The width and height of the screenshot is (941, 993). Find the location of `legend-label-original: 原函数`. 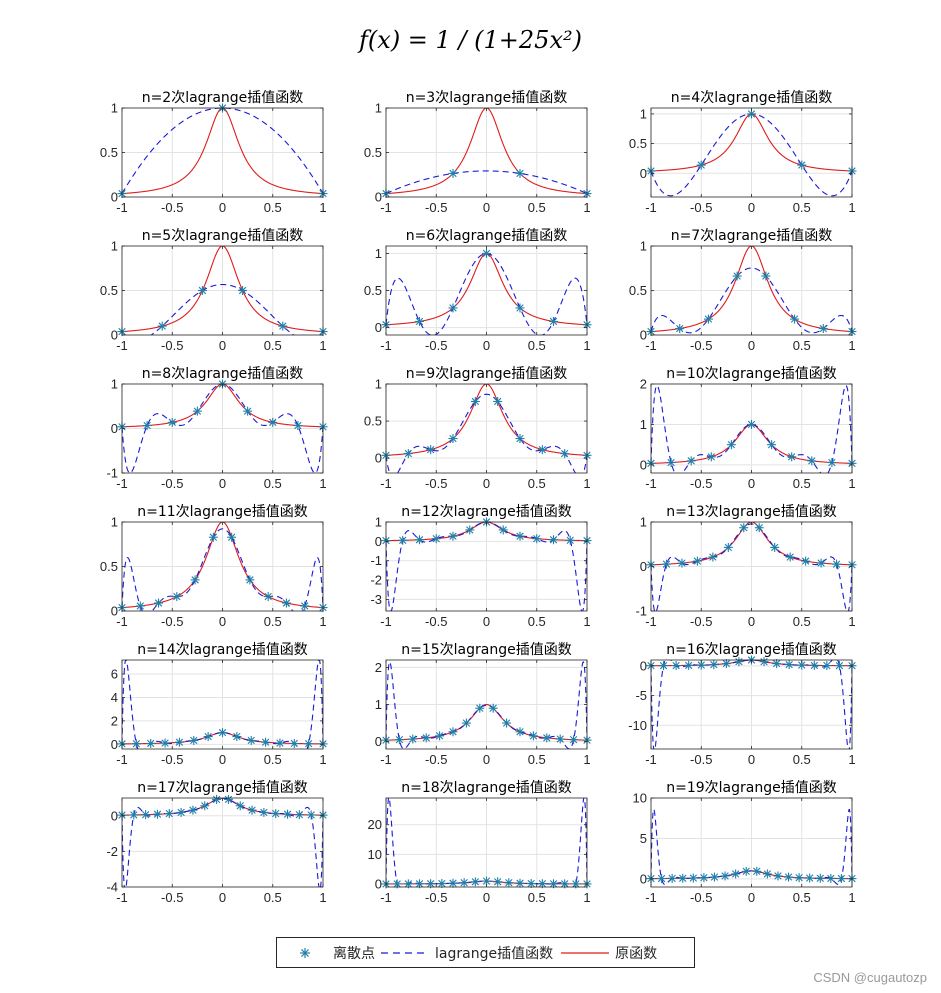

legend-label-original: 原函数 is located at coordinates (636, 953).